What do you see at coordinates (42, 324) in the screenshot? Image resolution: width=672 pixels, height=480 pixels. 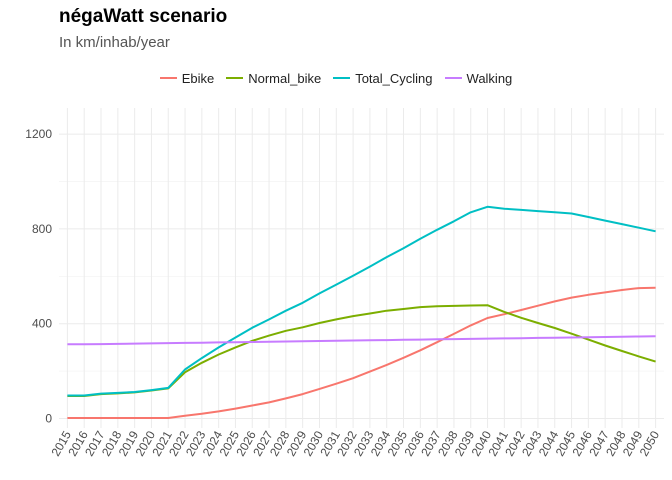 I see `y-tick-label: 400` at bounding box center [42, 324].